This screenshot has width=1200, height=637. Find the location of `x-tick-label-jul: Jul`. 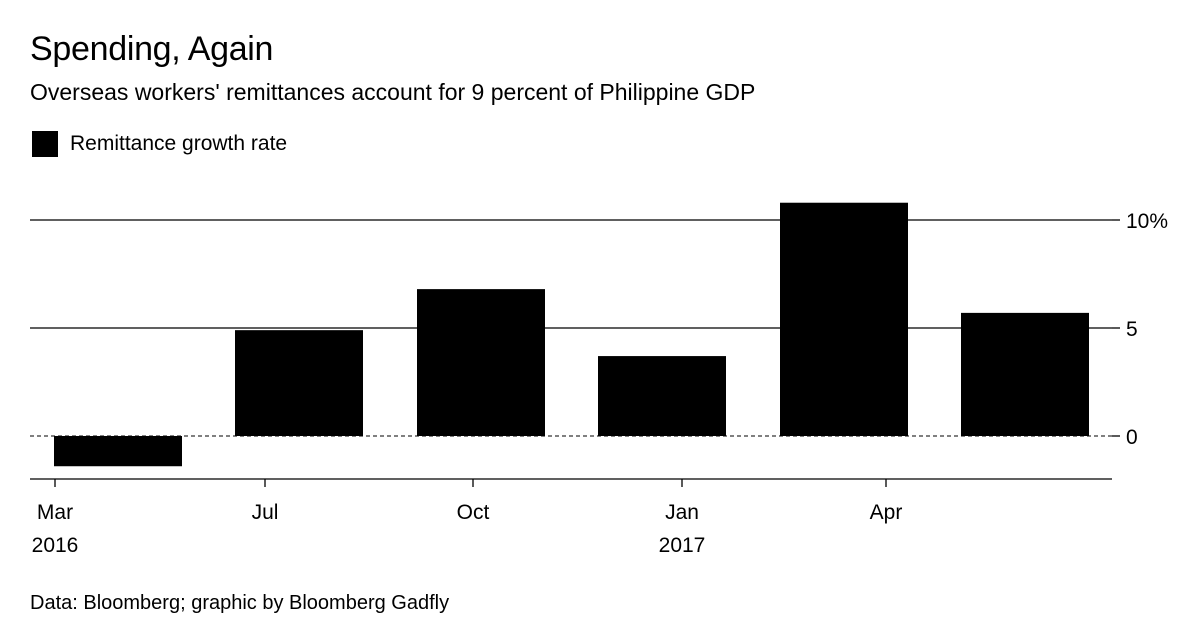

x-tick-label-jul: Jul is located at coordinates (265, 512).